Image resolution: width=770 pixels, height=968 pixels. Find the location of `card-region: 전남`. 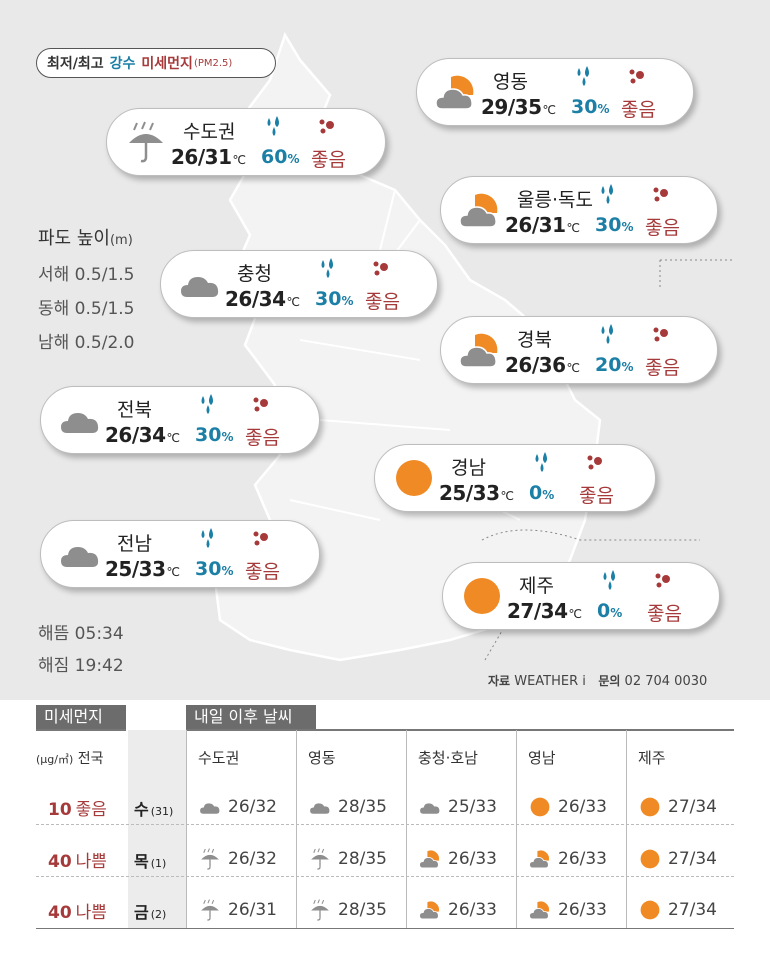

card-region: 전남 is located at coordinates (134, 544).